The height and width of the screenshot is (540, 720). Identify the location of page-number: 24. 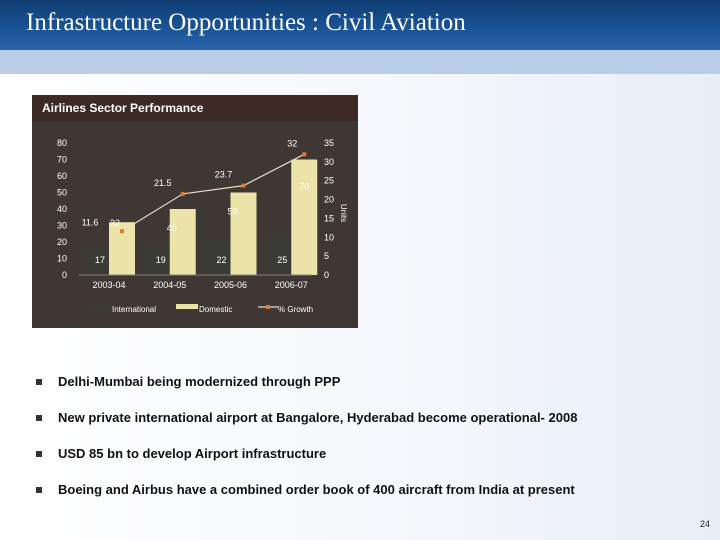
(704, 524).